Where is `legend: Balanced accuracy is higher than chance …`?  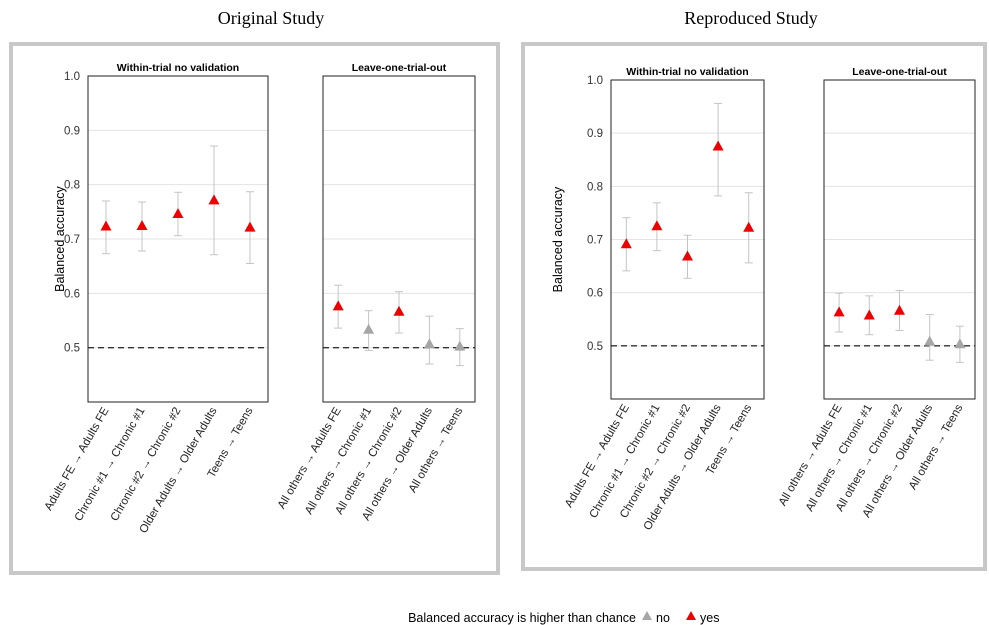 legend: Balanced accuracy is higher than chance … is located at coordinates (563, 618).